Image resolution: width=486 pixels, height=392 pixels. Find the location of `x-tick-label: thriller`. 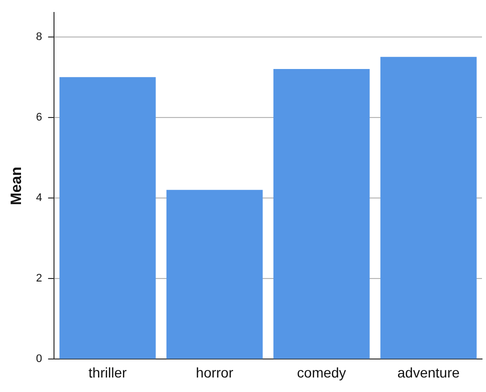

x-tick-label: thriller is located at coordinates (107, 372).